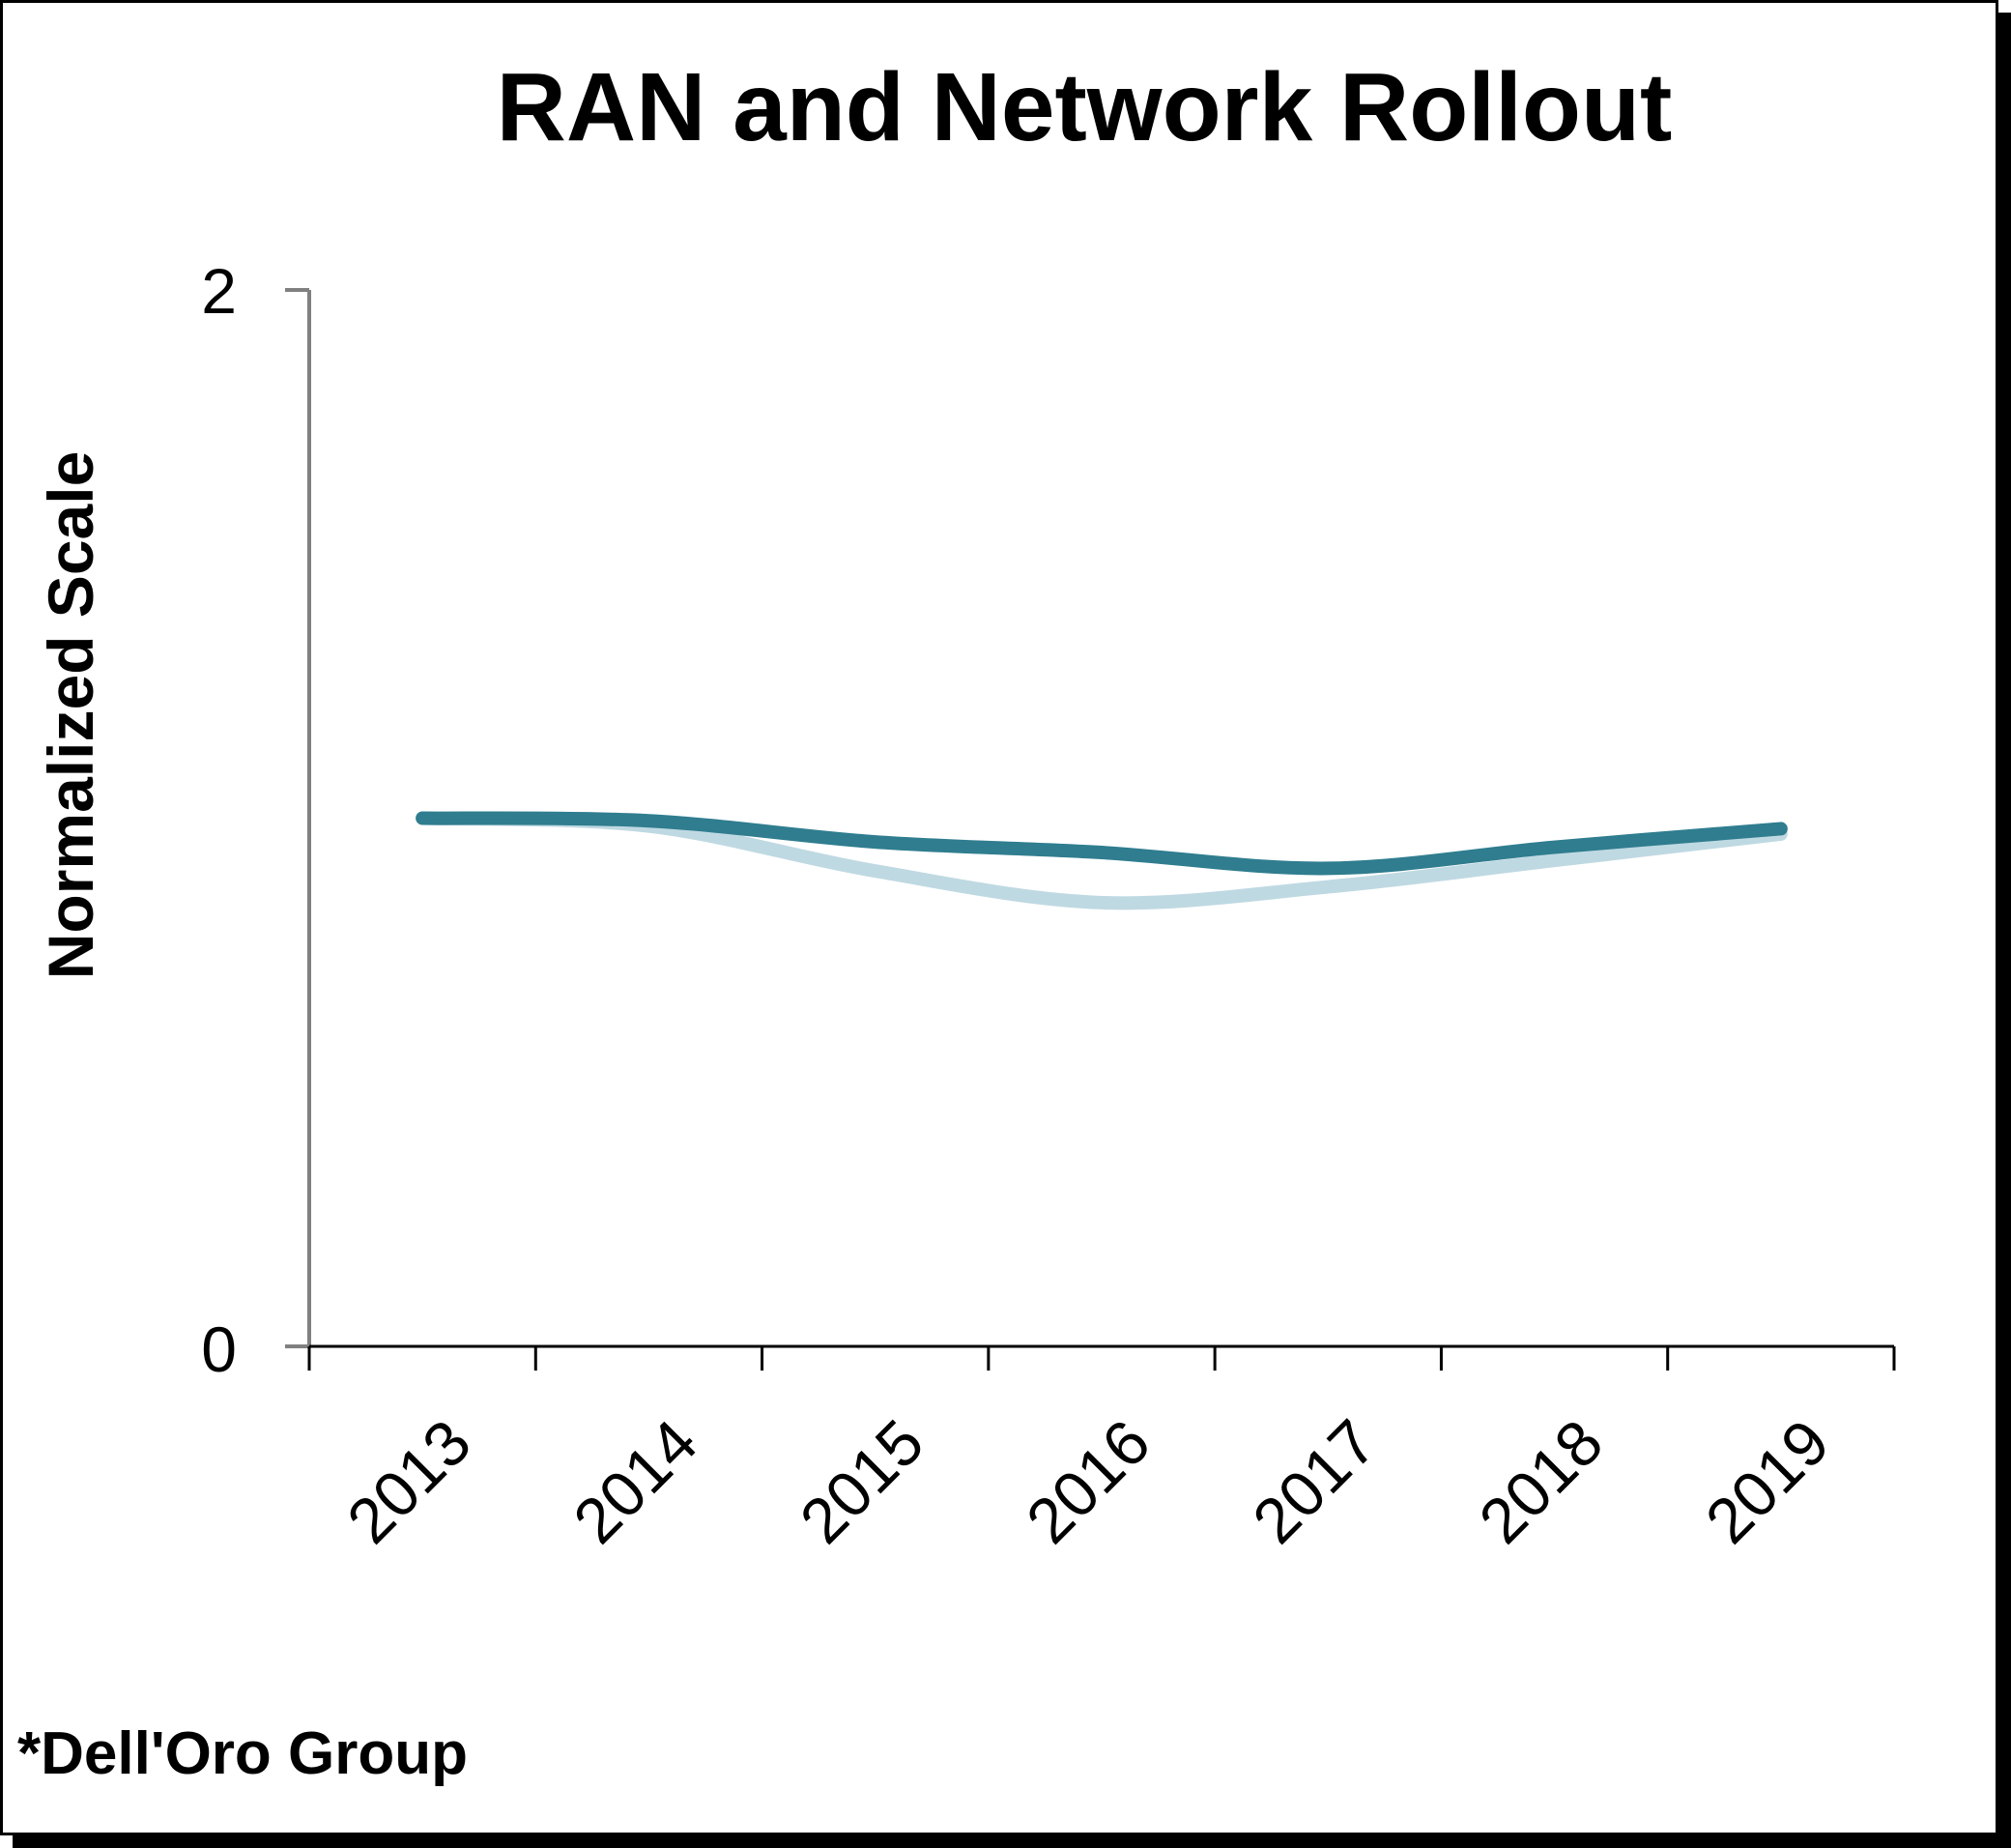  What do you see at coordinates (1314, 1481) in the screenshot?
I see `x-tick-label: 2017` at bounding box center [1314, 1481].